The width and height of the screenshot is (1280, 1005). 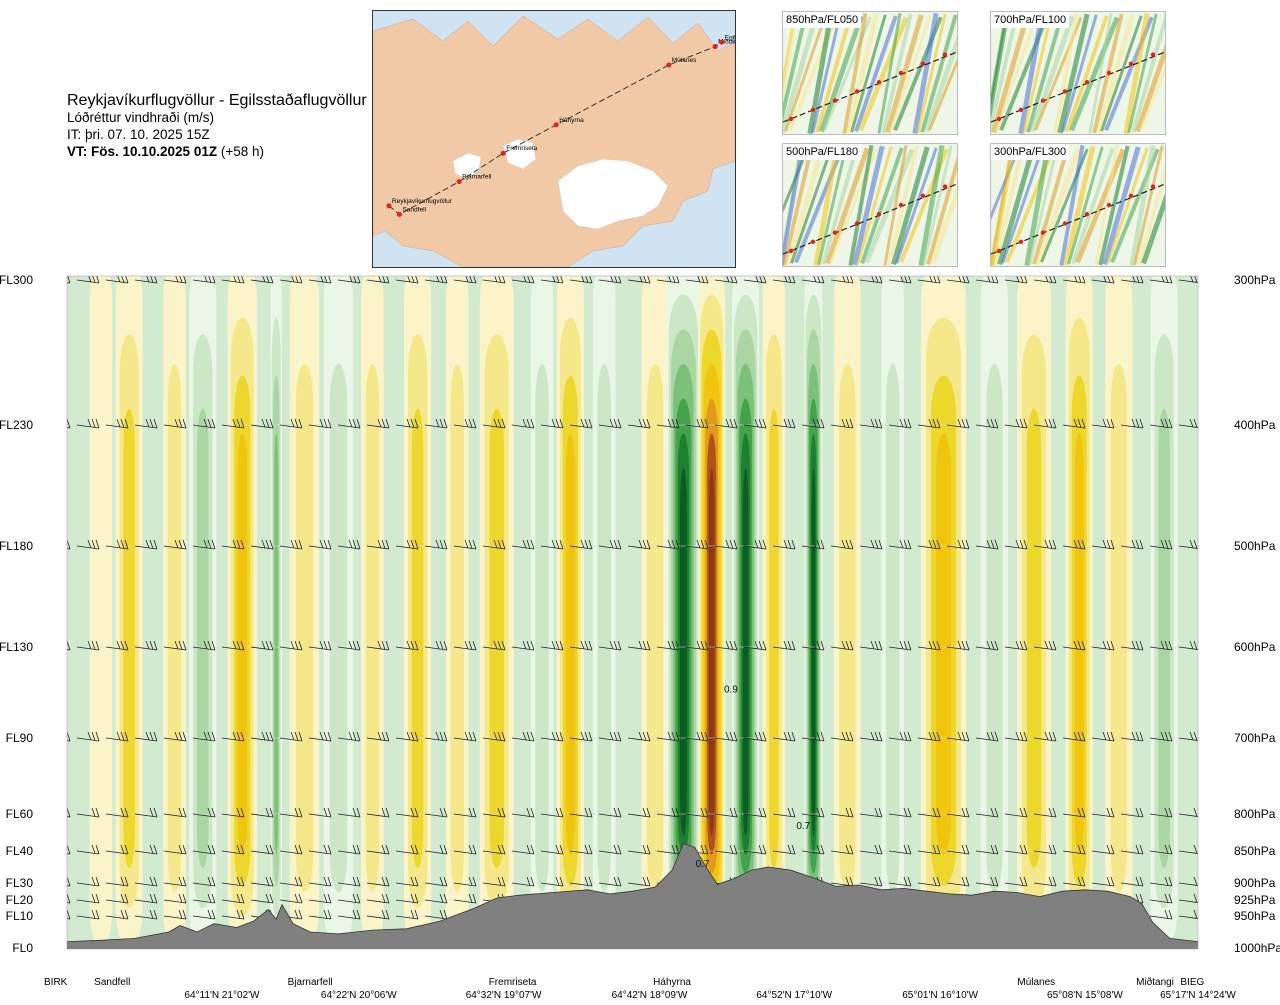 What do you see at coordinates (722, 42) in the screenshot?
I see `route-point` at bounding box center [722, 42].